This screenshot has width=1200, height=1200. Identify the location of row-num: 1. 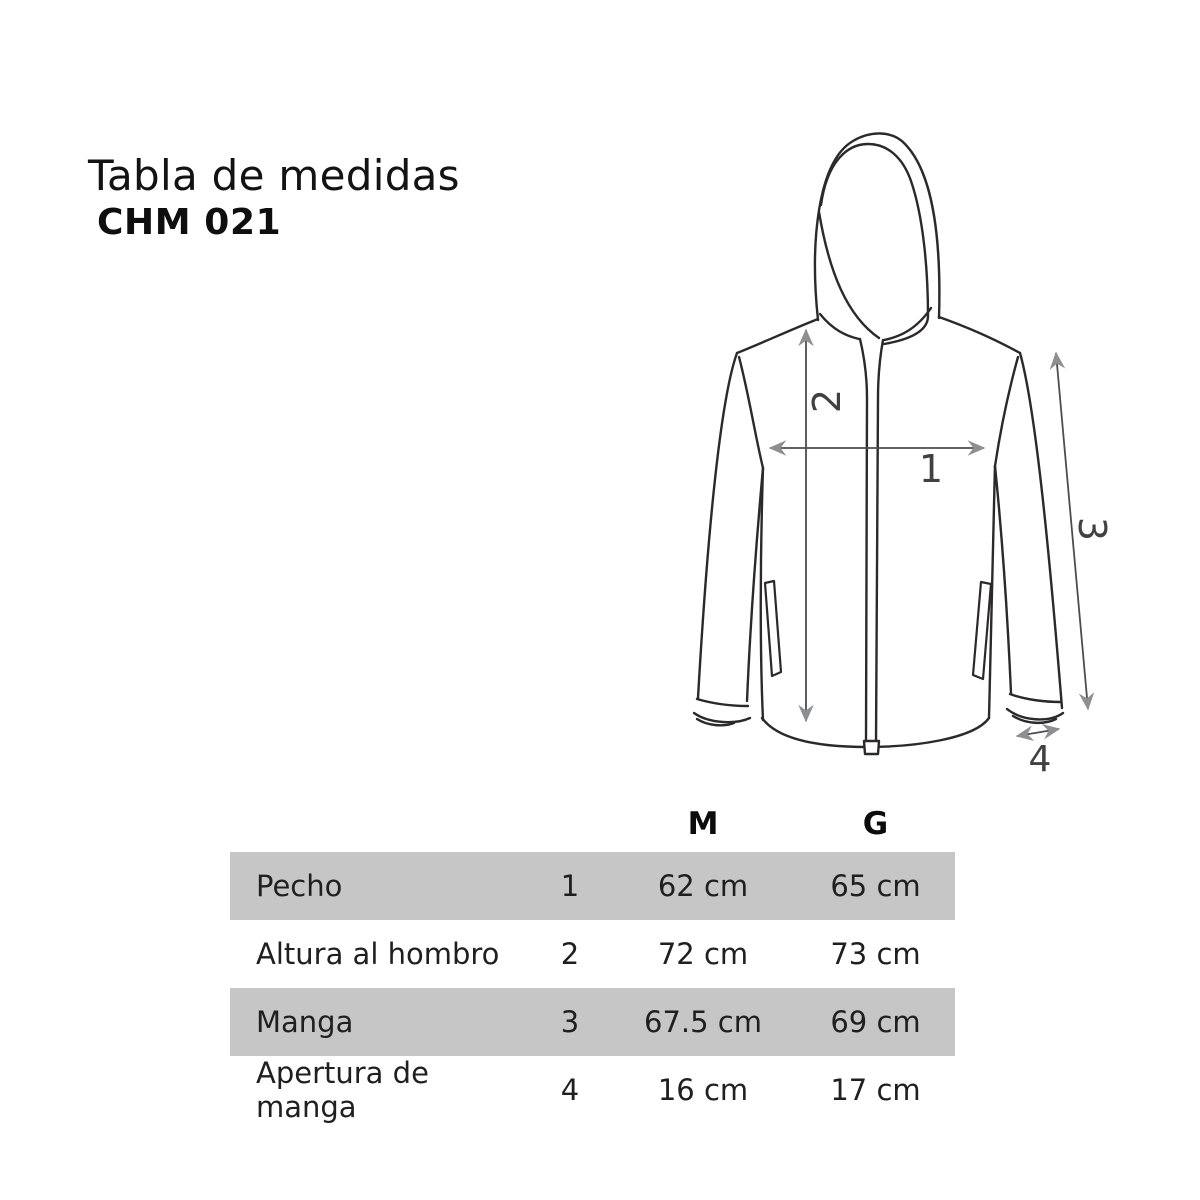
(570, 886).